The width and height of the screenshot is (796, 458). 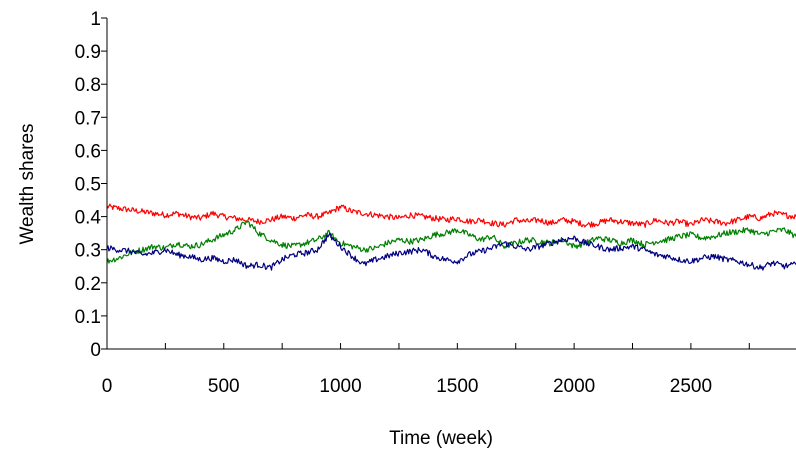 I want to click on y-tick-label: 0.5, so click(x=88, y=185).